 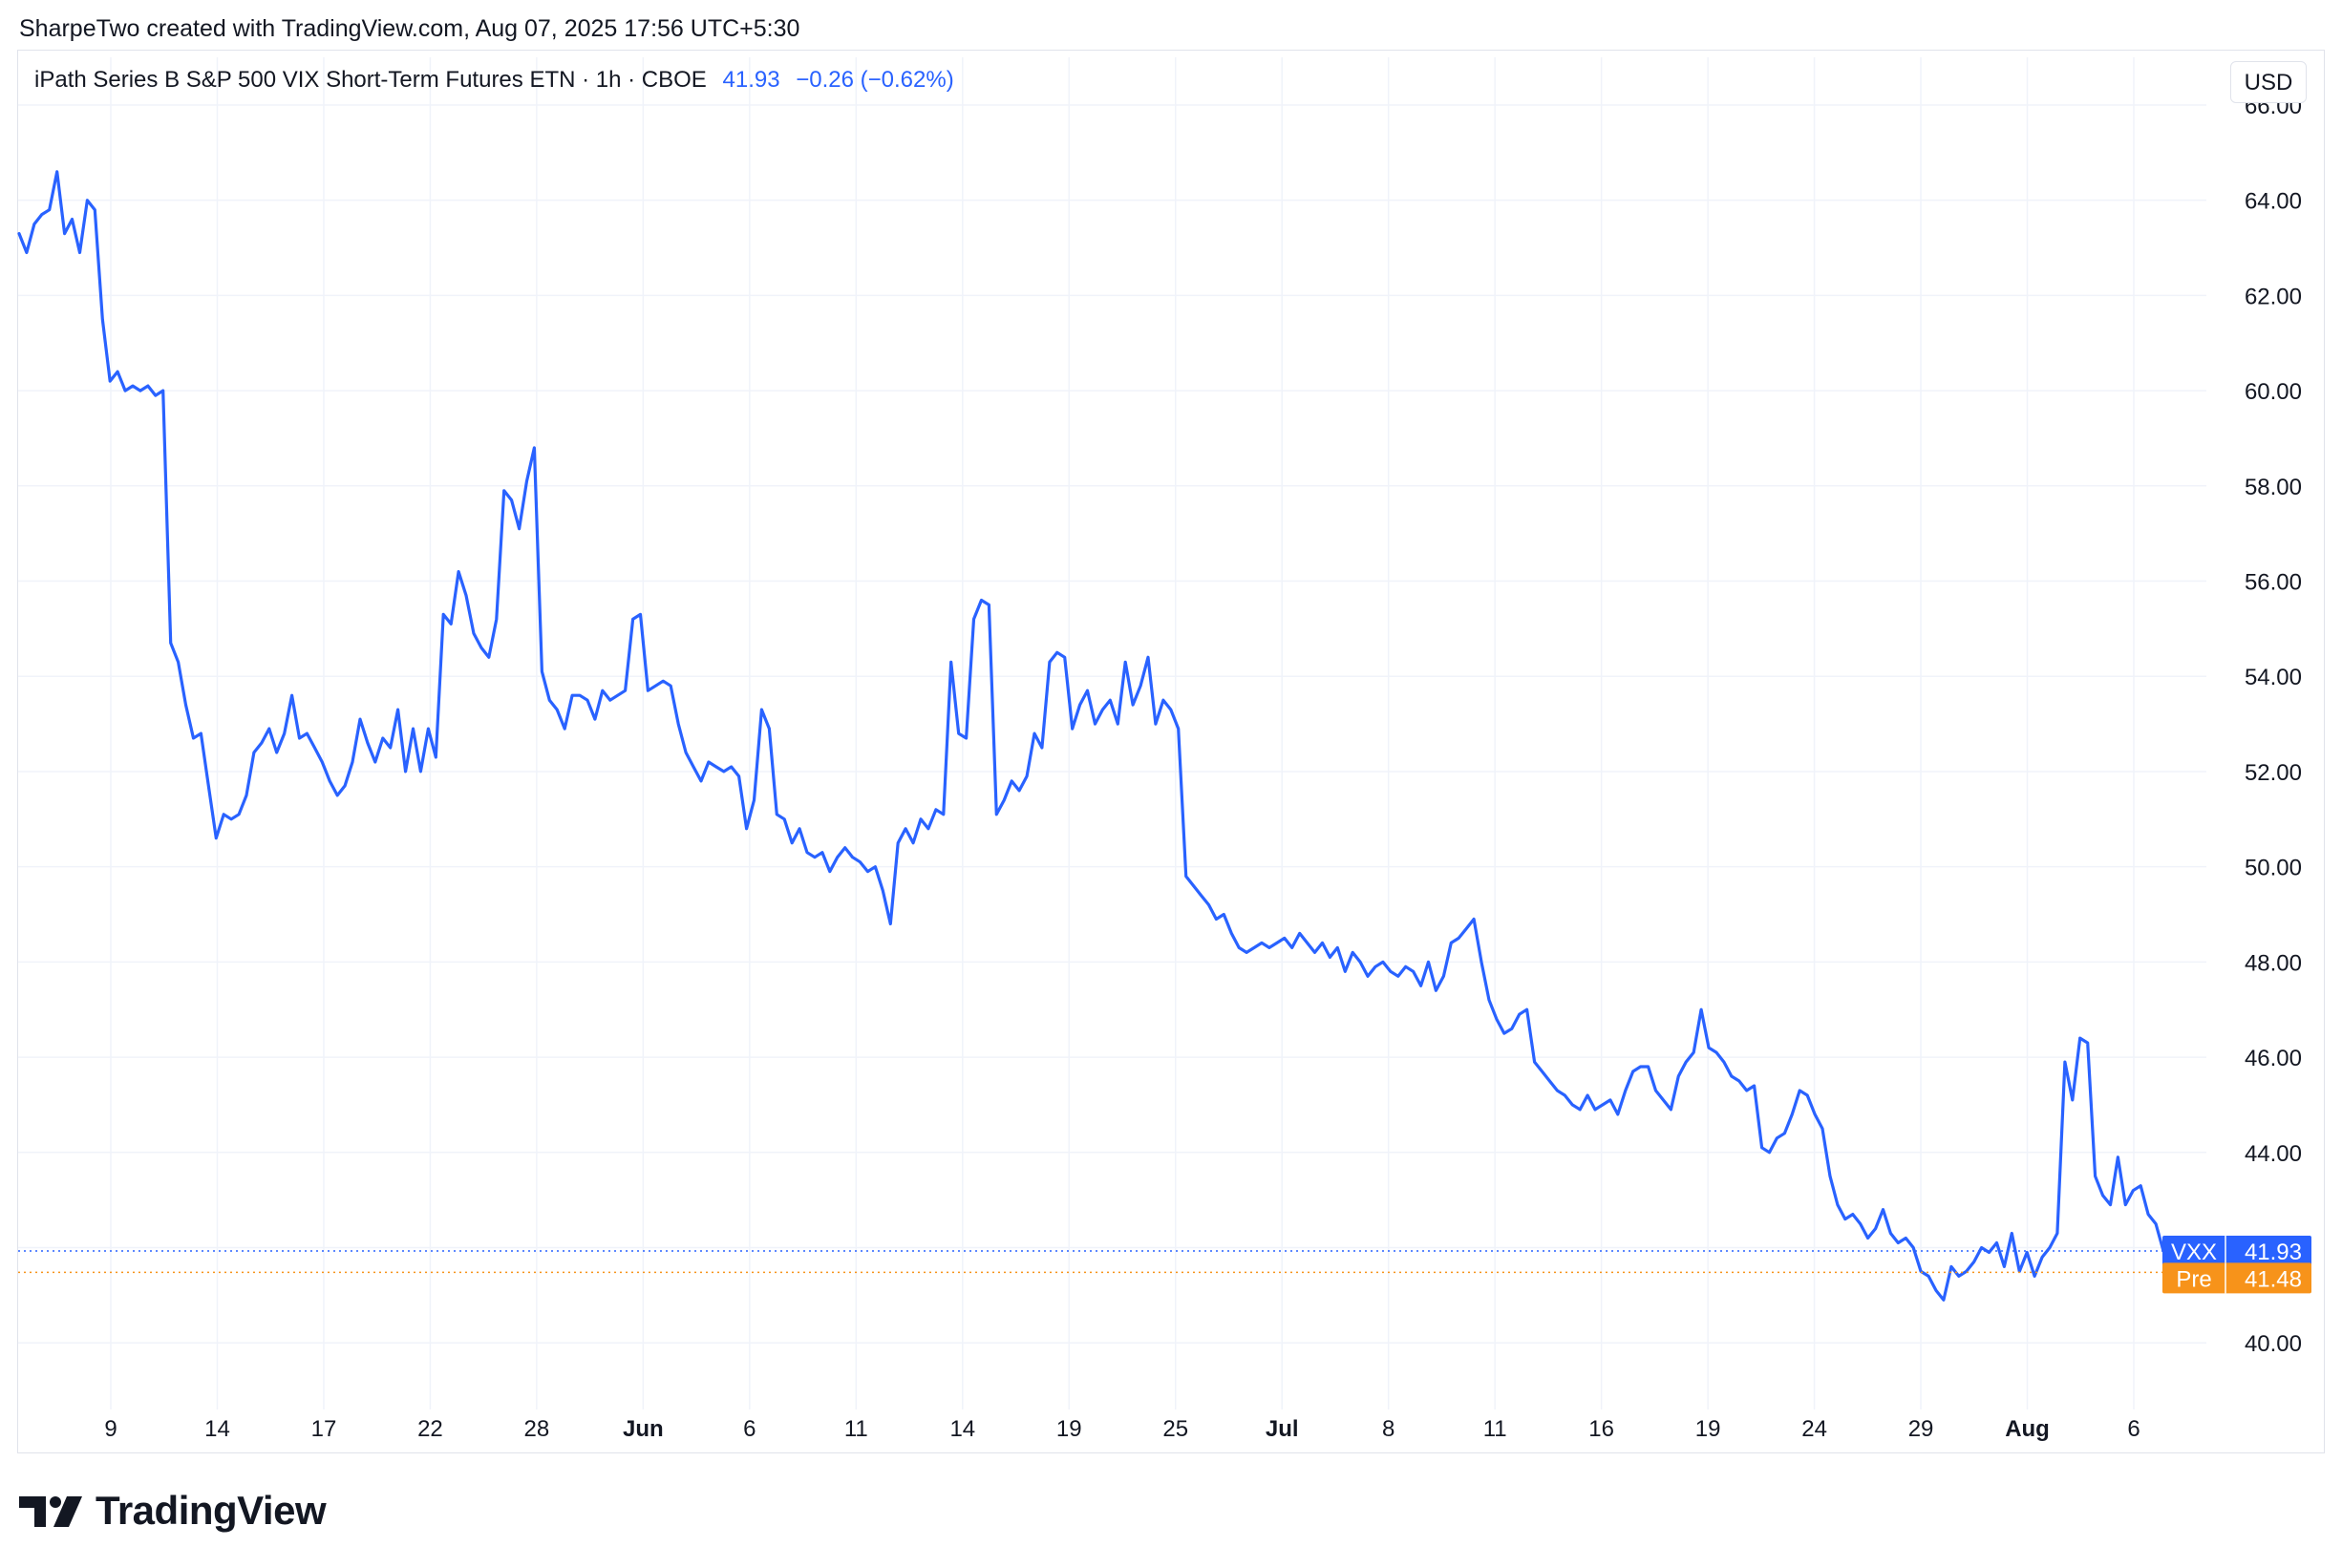 What do you see at coordinates (2193, 1279) in the screenshot?
I see `pre-market-tag-label: Pre` at bounding box center [2193, 1279].